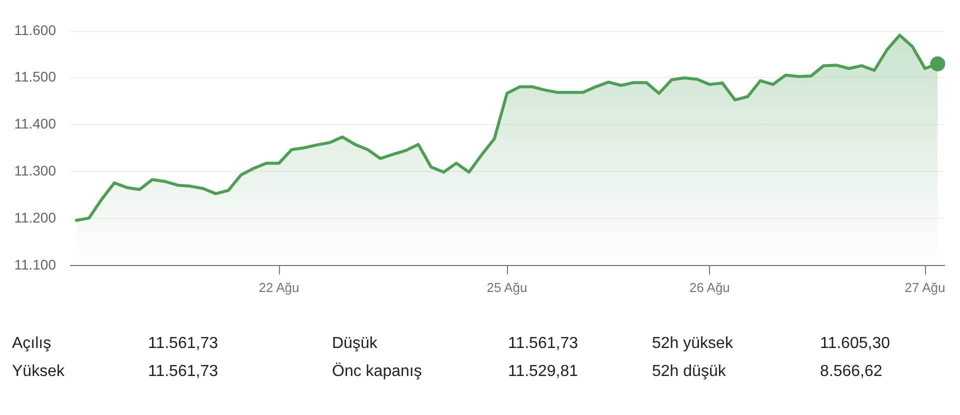 The image size is (960, 415). What do you see at coordinates (35, 217) in the screenshot?
I see `y-tick-label: 11.200` at bounding box center [35, 217].